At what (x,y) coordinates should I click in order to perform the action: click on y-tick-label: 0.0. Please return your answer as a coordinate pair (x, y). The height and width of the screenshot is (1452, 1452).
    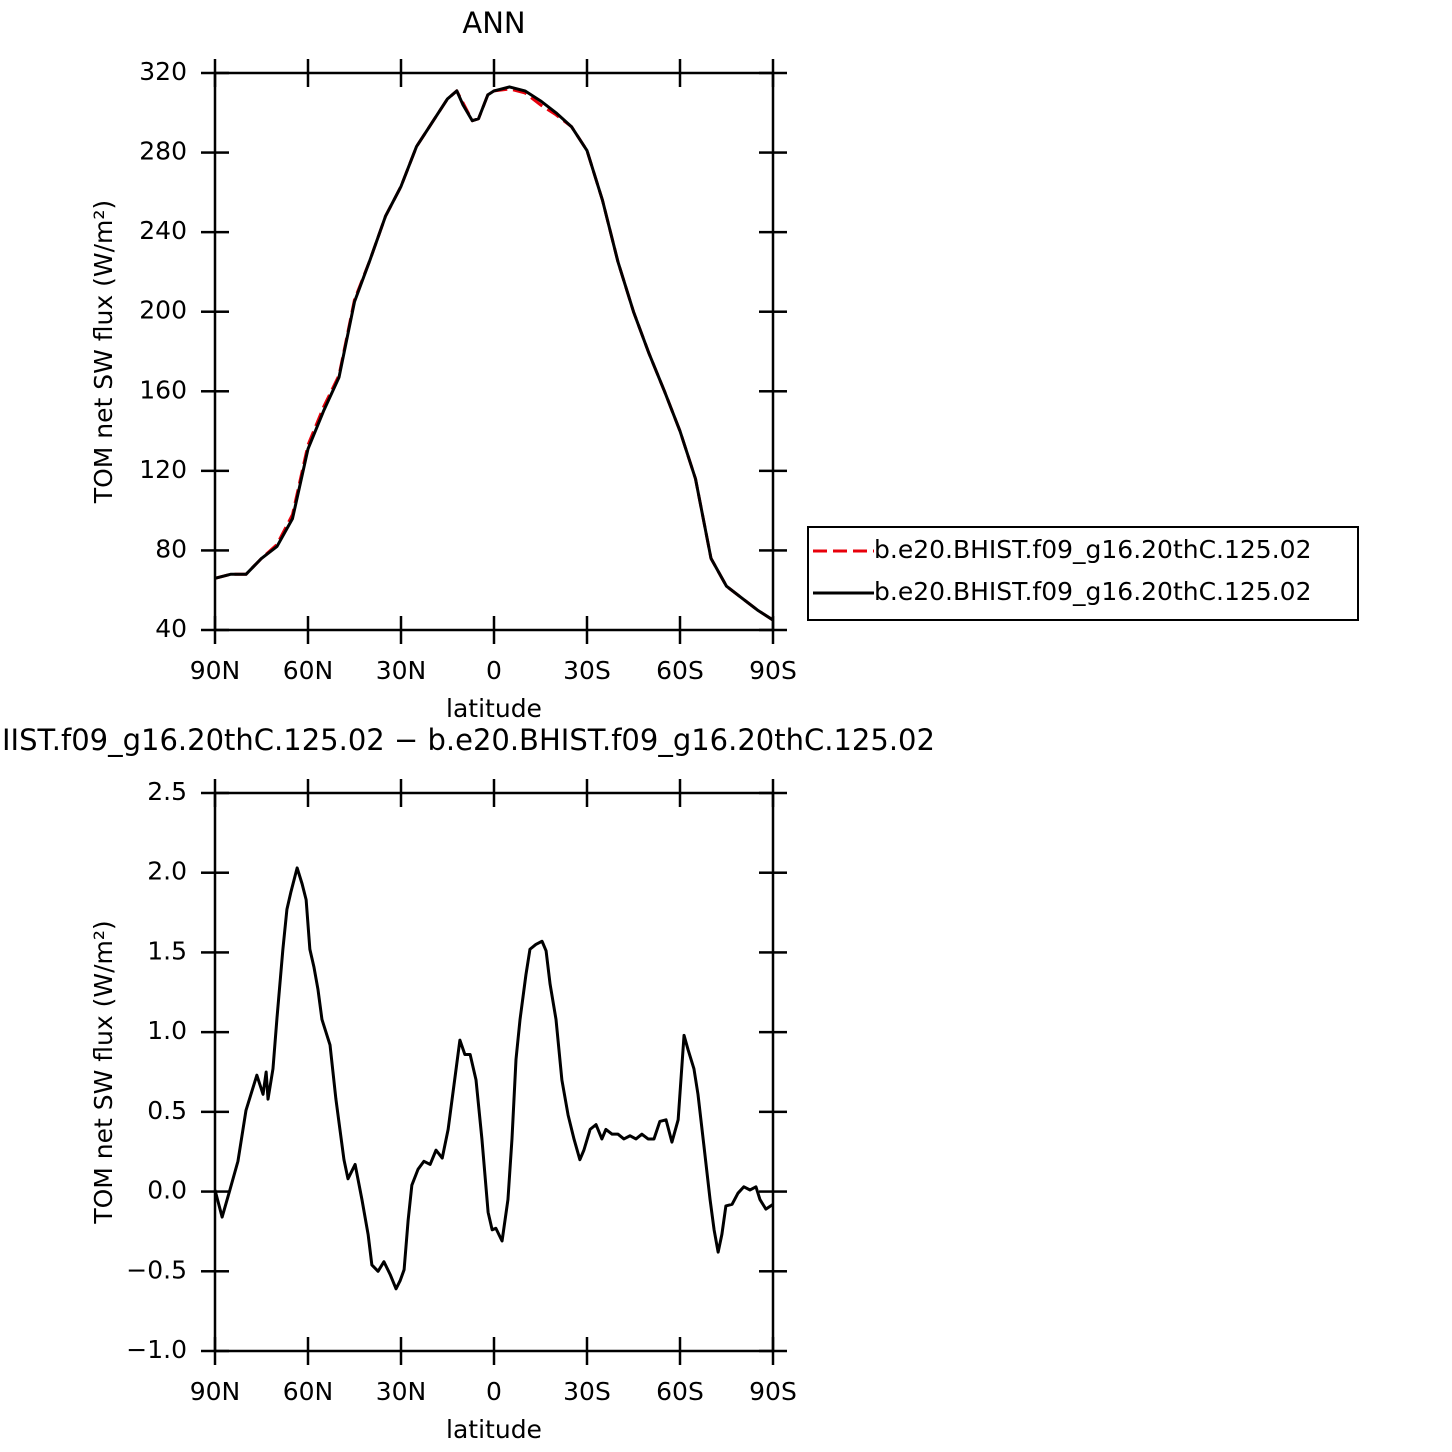
    Looking at the image, I should click on (167, 1190).